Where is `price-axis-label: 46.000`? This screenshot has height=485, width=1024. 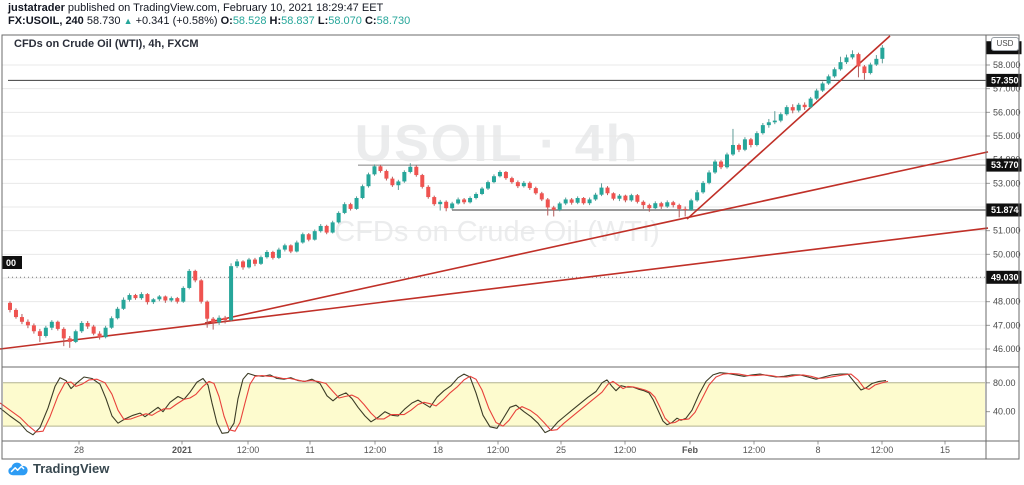
price-axis-label: 46.000 is located at coordinates (1007, 349).